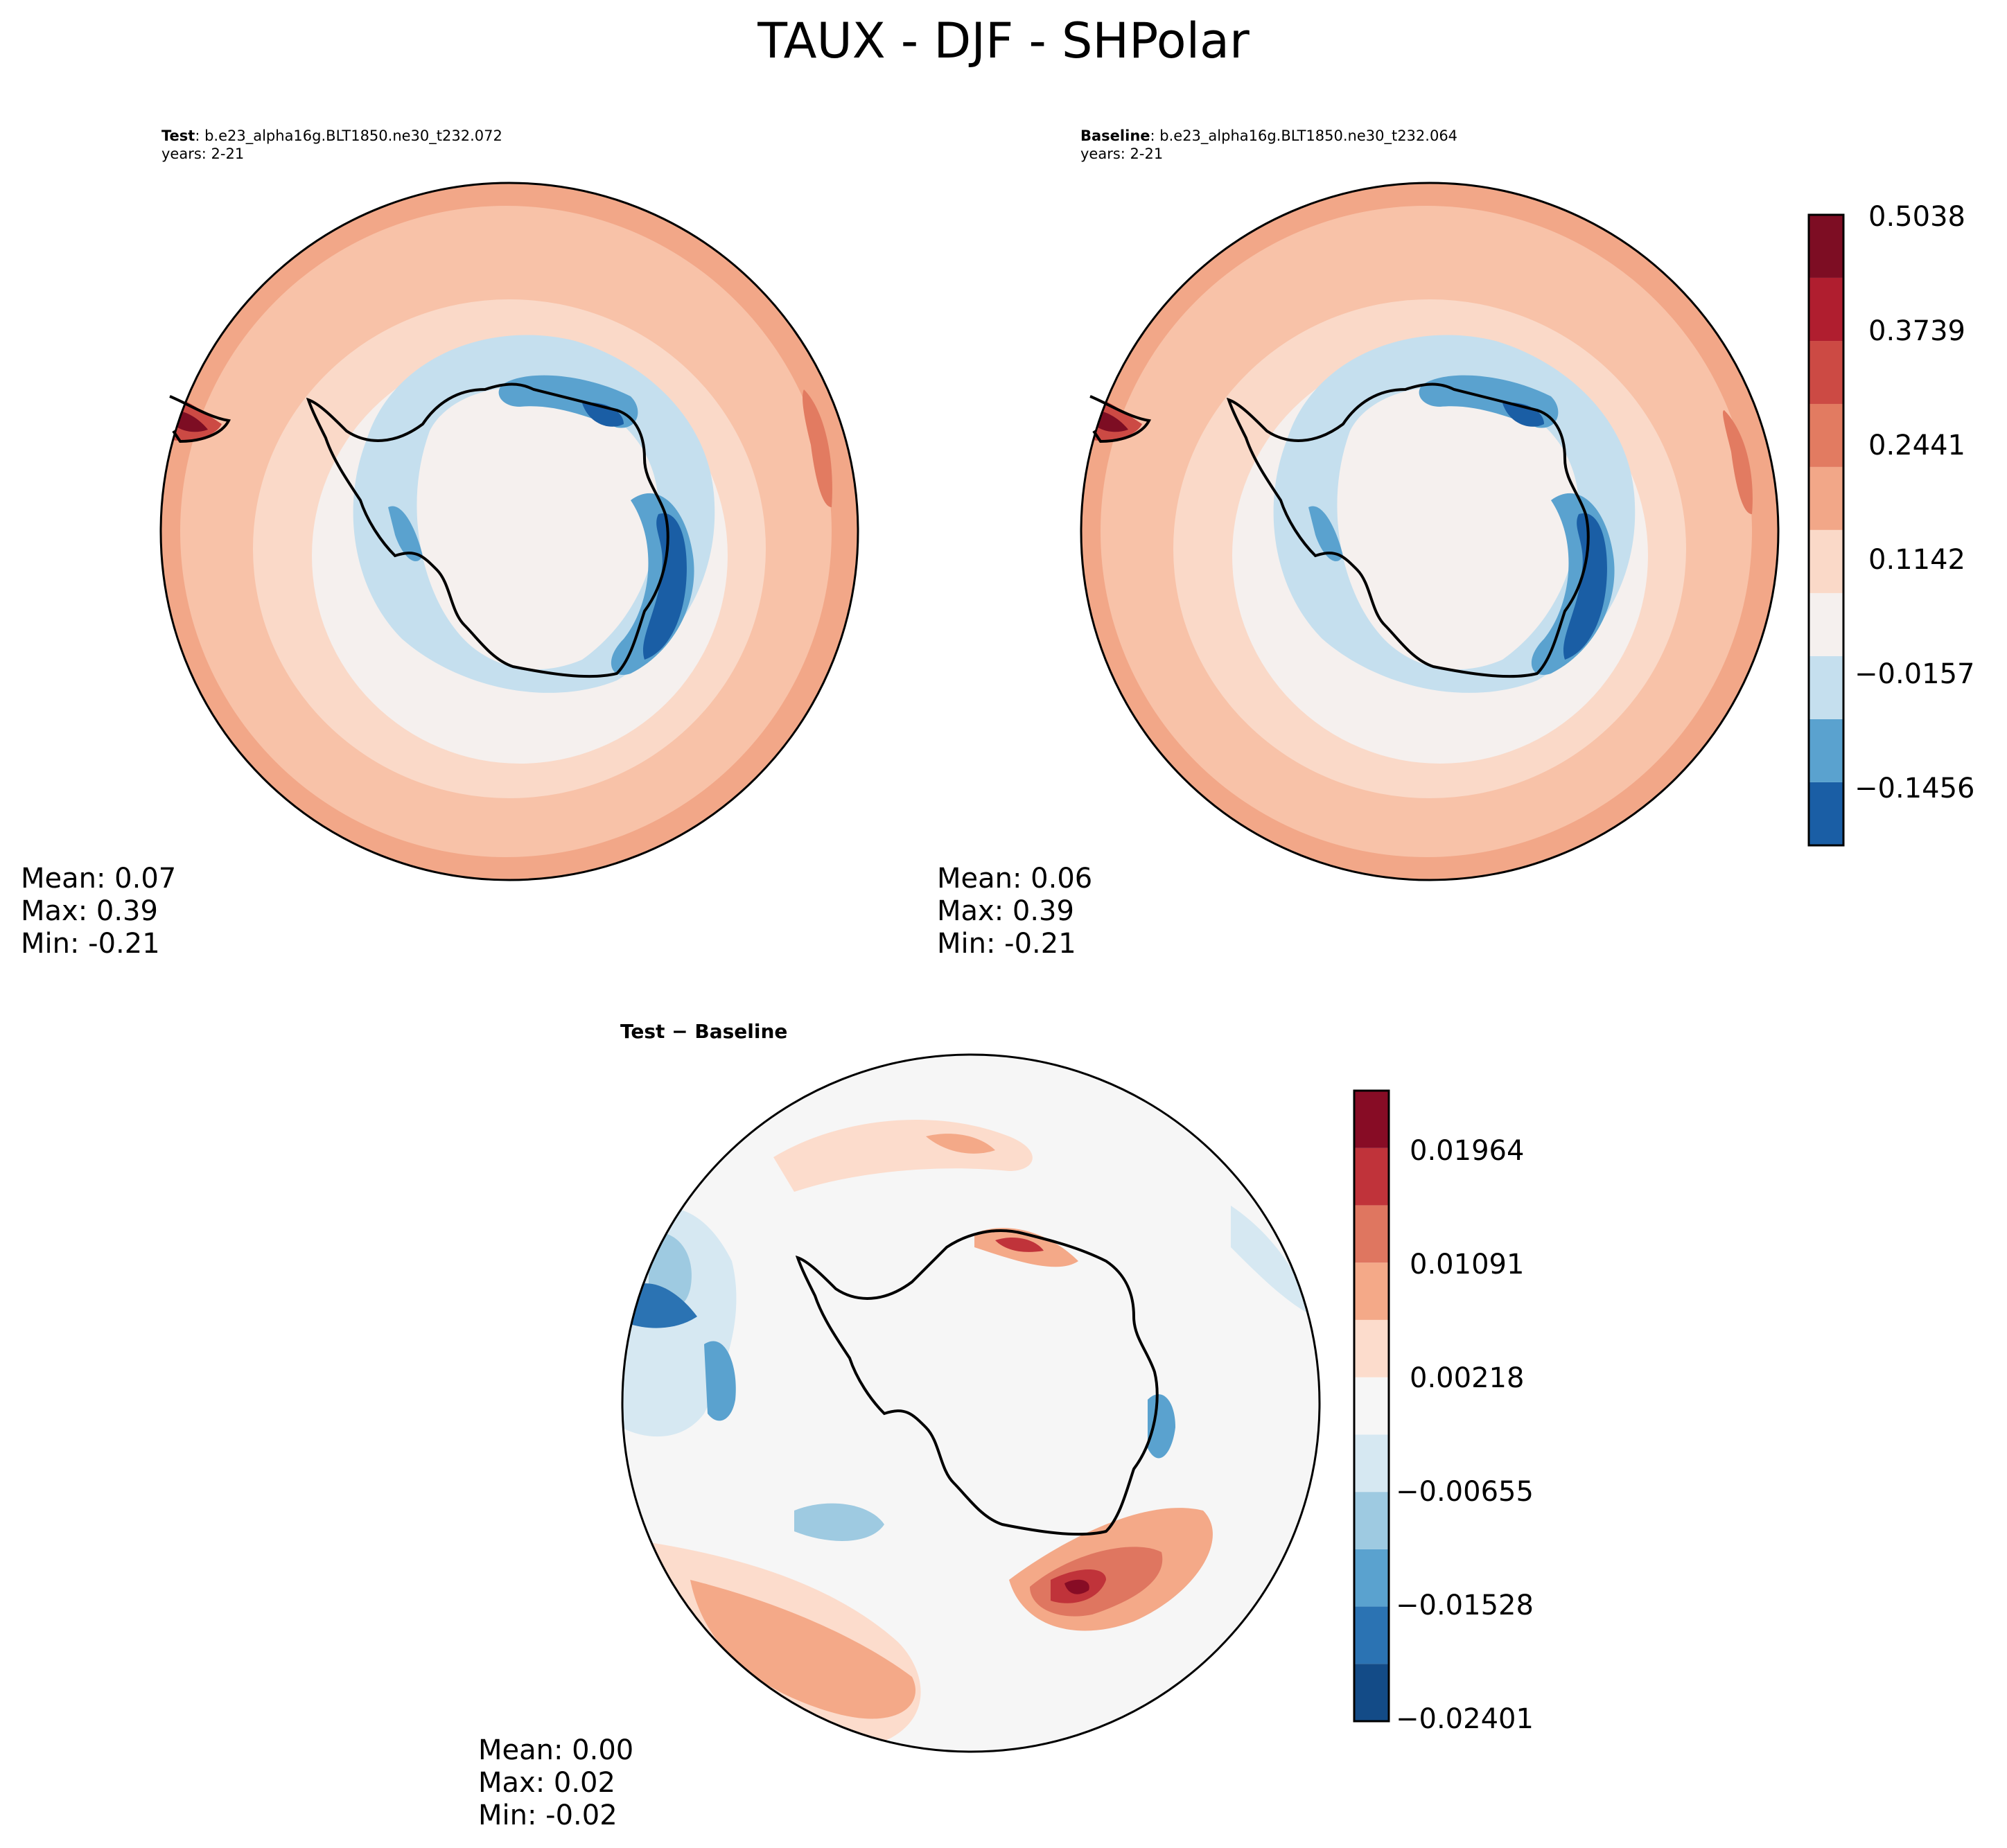 The image size is (2007, 1848). What do you see at coordinates (802, 1649) in the screenshot?
I see `diff-positive-lower-band` at bounding box center [802, 1649].